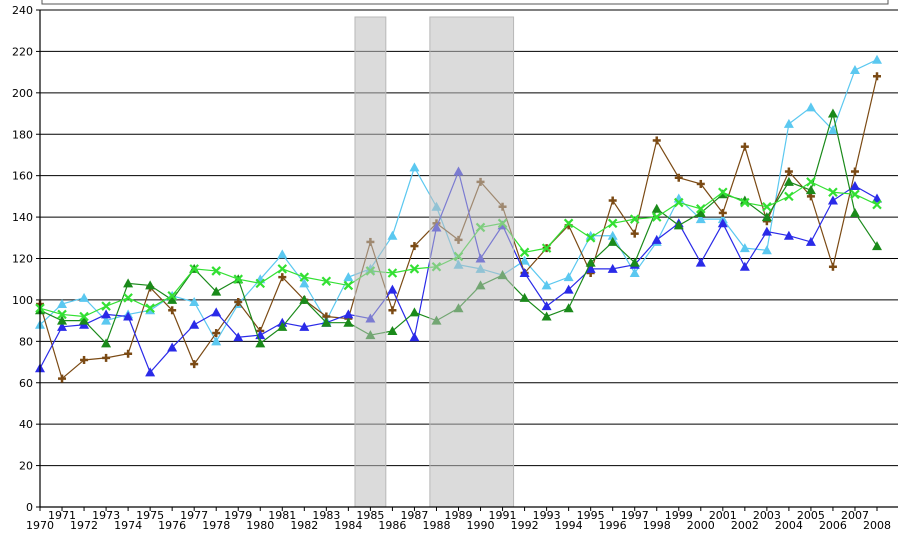  What do you see at coordinates (722, 212) in the screenshot?
I see `series-1-point-2001` at bounding box center [722, 212].